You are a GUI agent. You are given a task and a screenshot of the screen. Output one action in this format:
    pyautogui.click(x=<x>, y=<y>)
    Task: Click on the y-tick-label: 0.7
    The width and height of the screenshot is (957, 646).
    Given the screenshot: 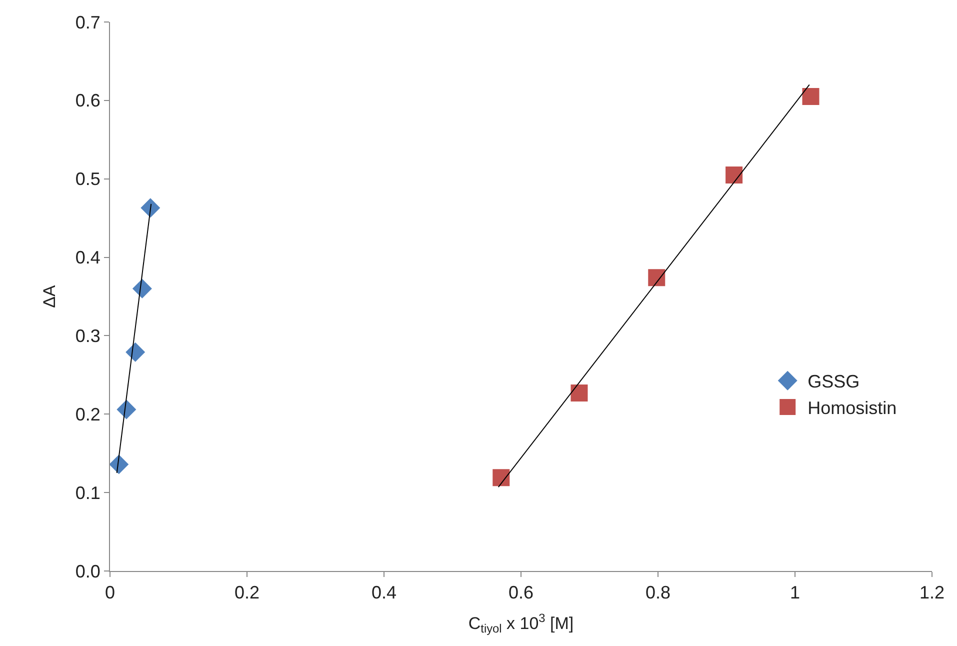 What is the action you would take?
    pyautogui.click(x=87, y=22)
    